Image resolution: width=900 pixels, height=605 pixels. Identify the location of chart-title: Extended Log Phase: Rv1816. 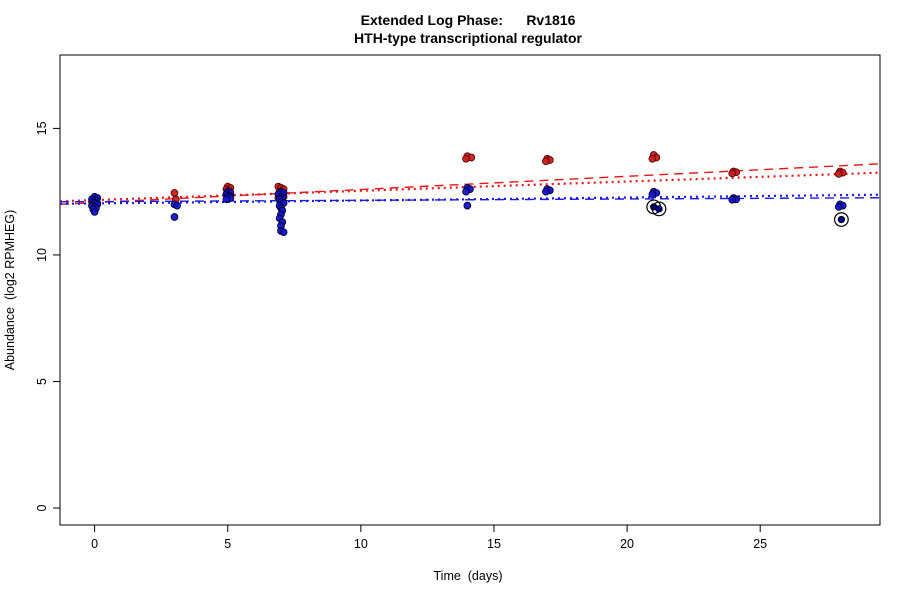
(468, 20).